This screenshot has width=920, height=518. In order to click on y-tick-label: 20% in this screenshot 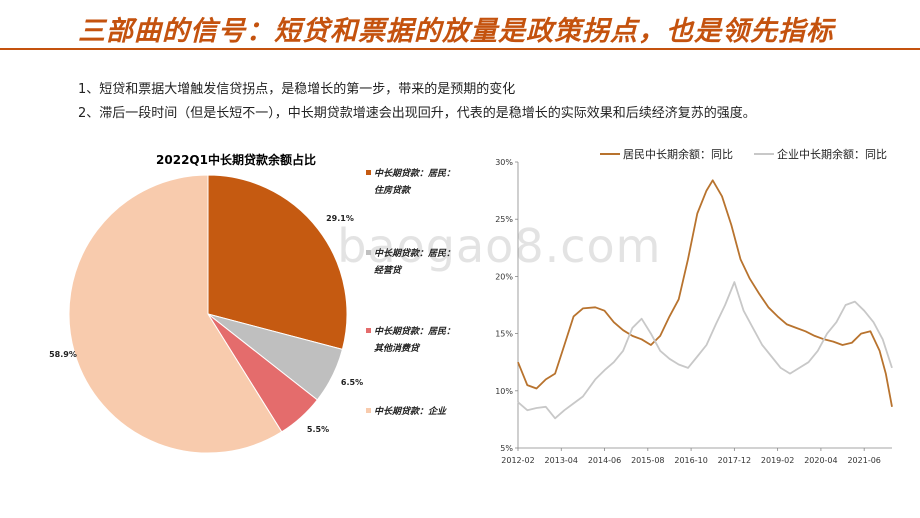, I will do `click(504, 276)`.